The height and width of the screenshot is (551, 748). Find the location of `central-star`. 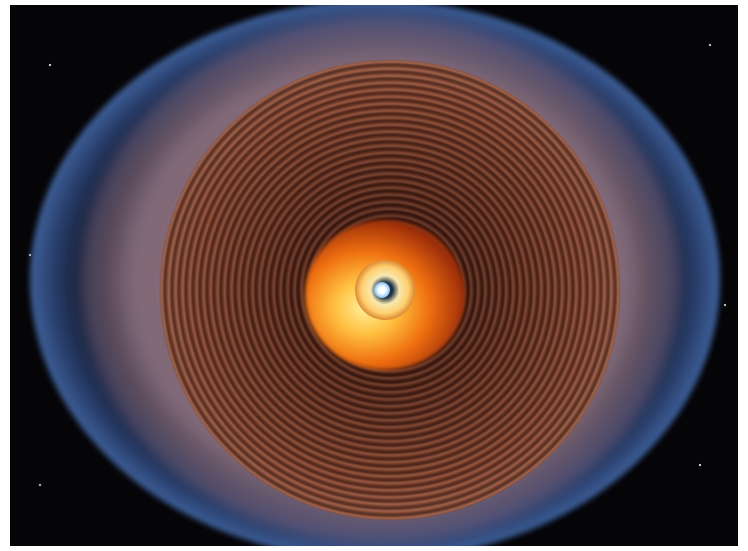

central-star is located at coordinates (382, 290).